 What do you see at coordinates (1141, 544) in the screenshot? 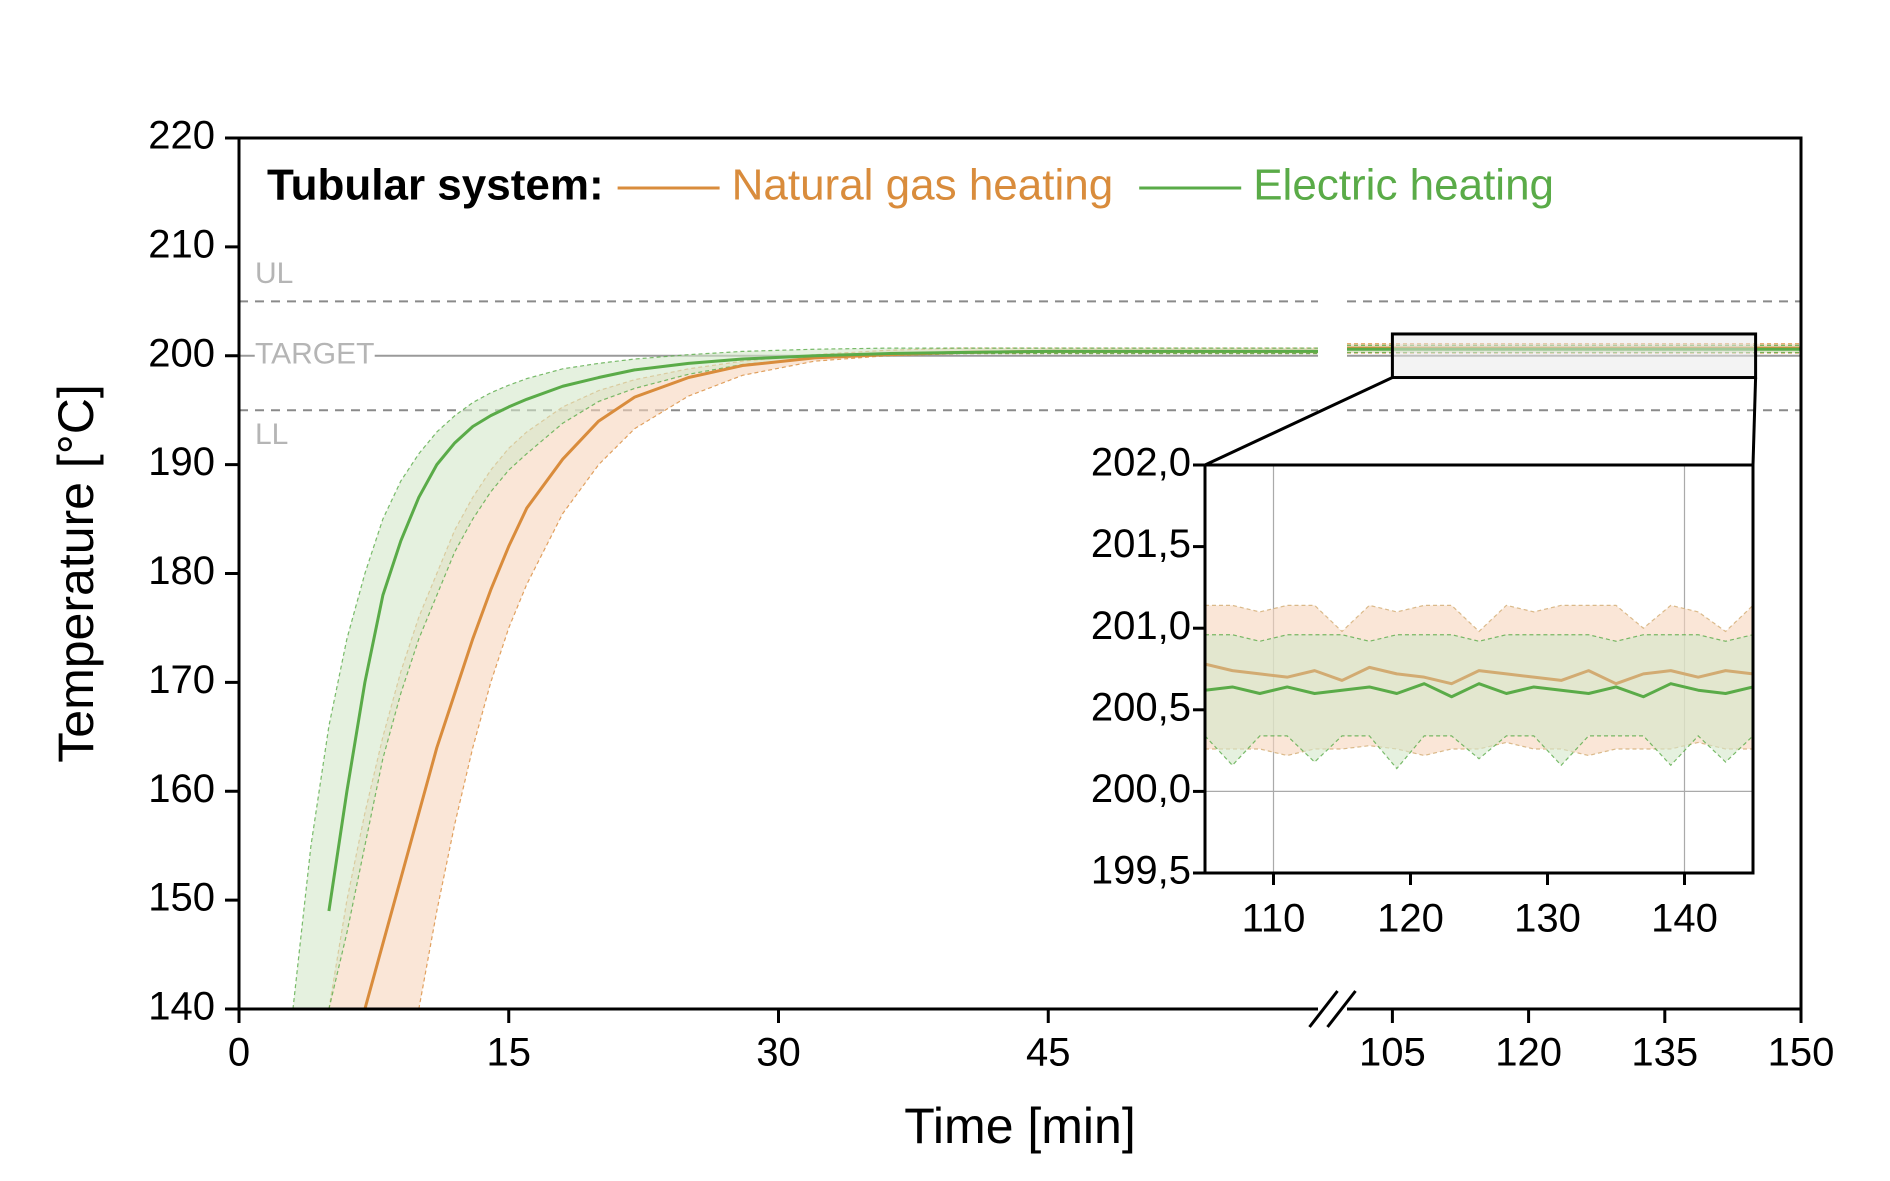
I see `y-tick-label: 201,5` at bounding box center [1141, 544].